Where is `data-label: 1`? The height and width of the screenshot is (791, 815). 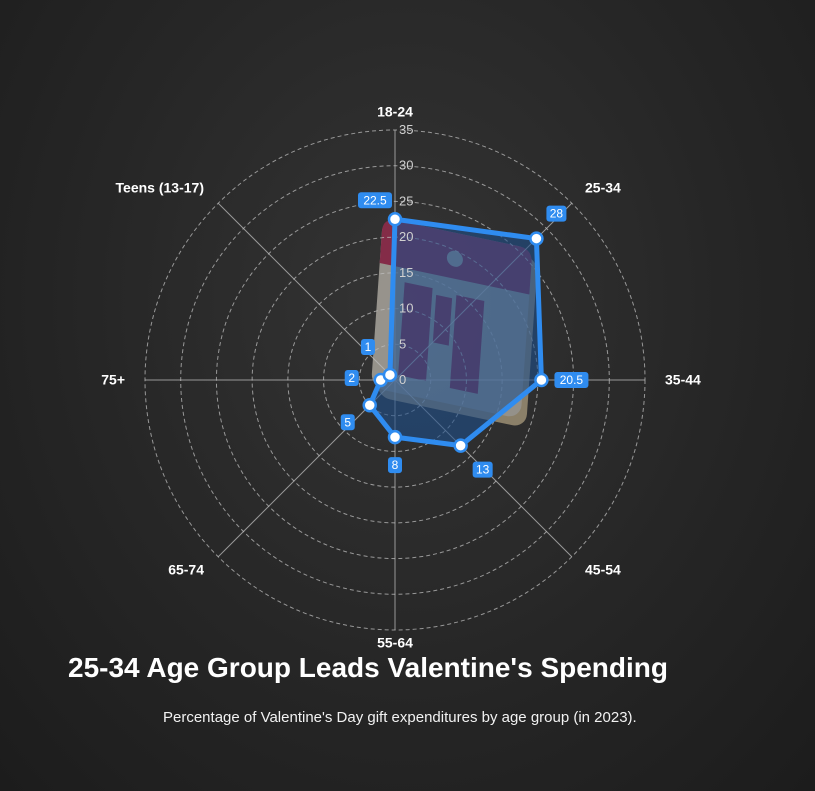
data-label: 1 is located at coordinates (367, 346).